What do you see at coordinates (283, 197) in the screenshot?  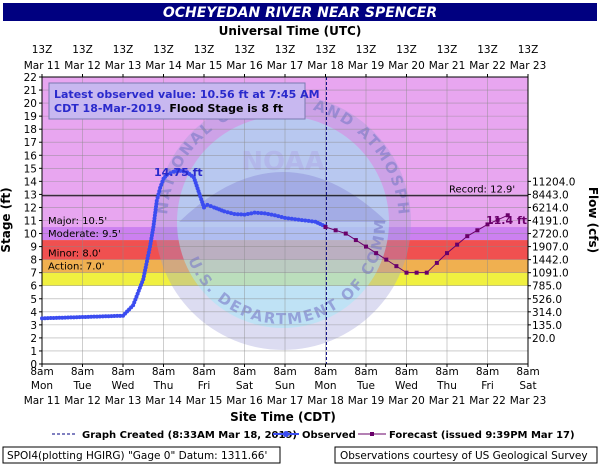 I see `seal-bird-shape` at bounding box center [283, 197].